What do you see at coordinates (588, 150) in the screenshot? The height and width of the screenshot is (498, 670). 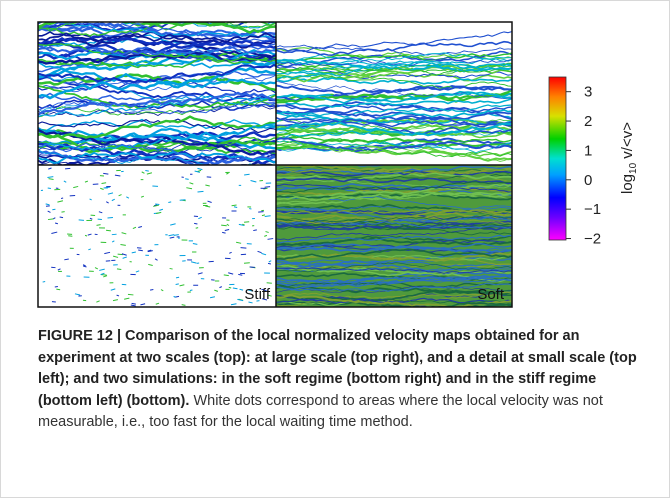 I see `colorbar-tick-label: 1` at bounding box center [588, 150].